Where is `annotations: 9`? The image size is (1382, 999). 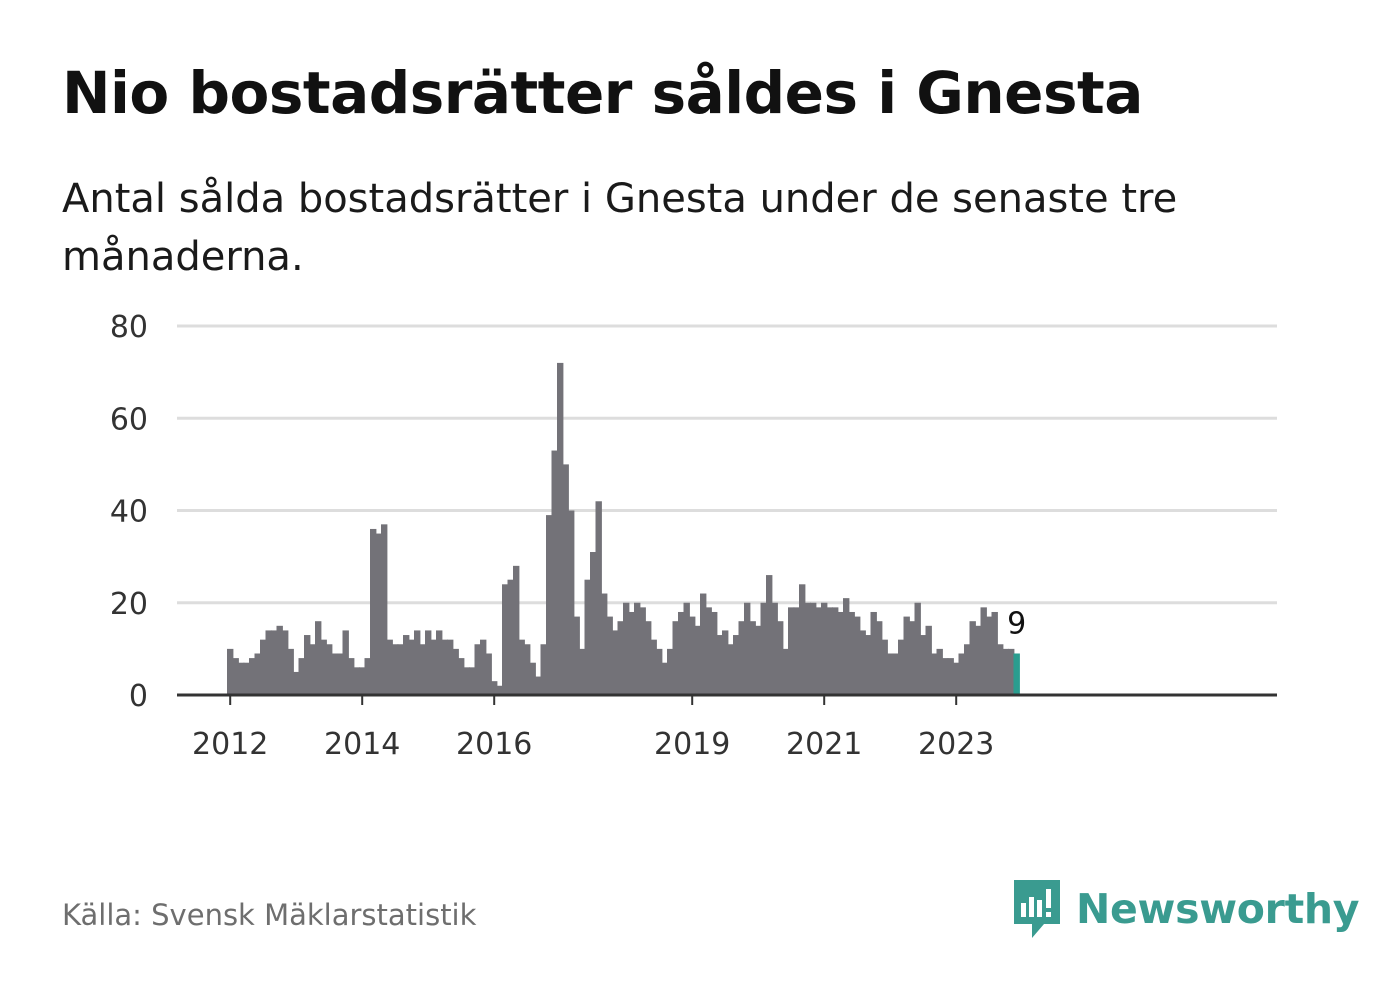
annotations: 9 is located at coordinates (1016, 623).